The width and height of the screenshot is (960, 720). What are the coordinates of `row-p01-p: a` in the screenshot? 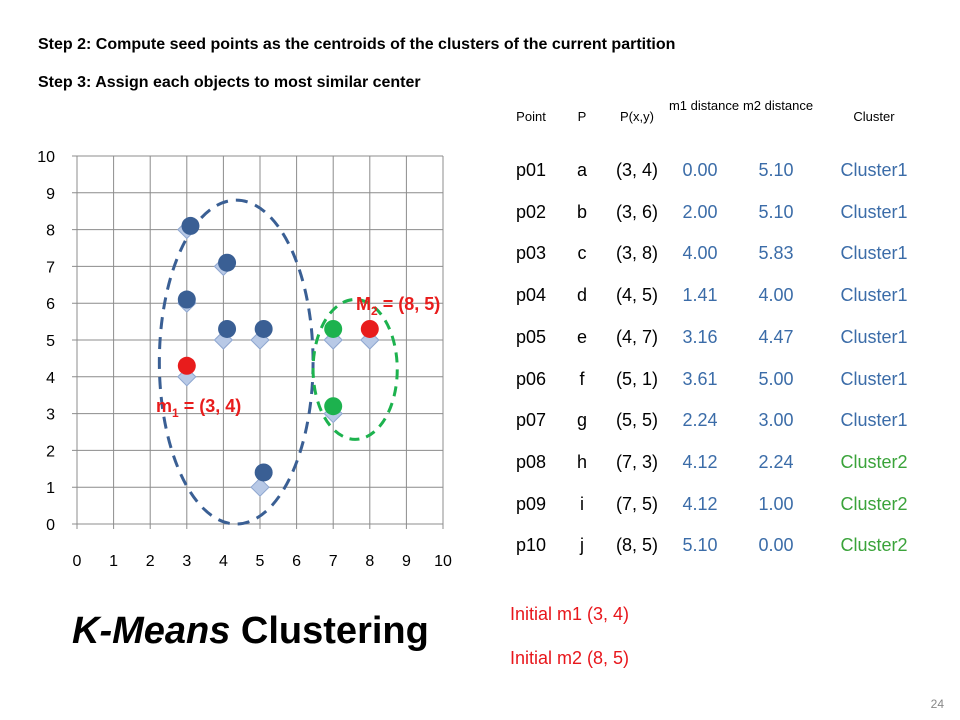 It's located at (581, 170).